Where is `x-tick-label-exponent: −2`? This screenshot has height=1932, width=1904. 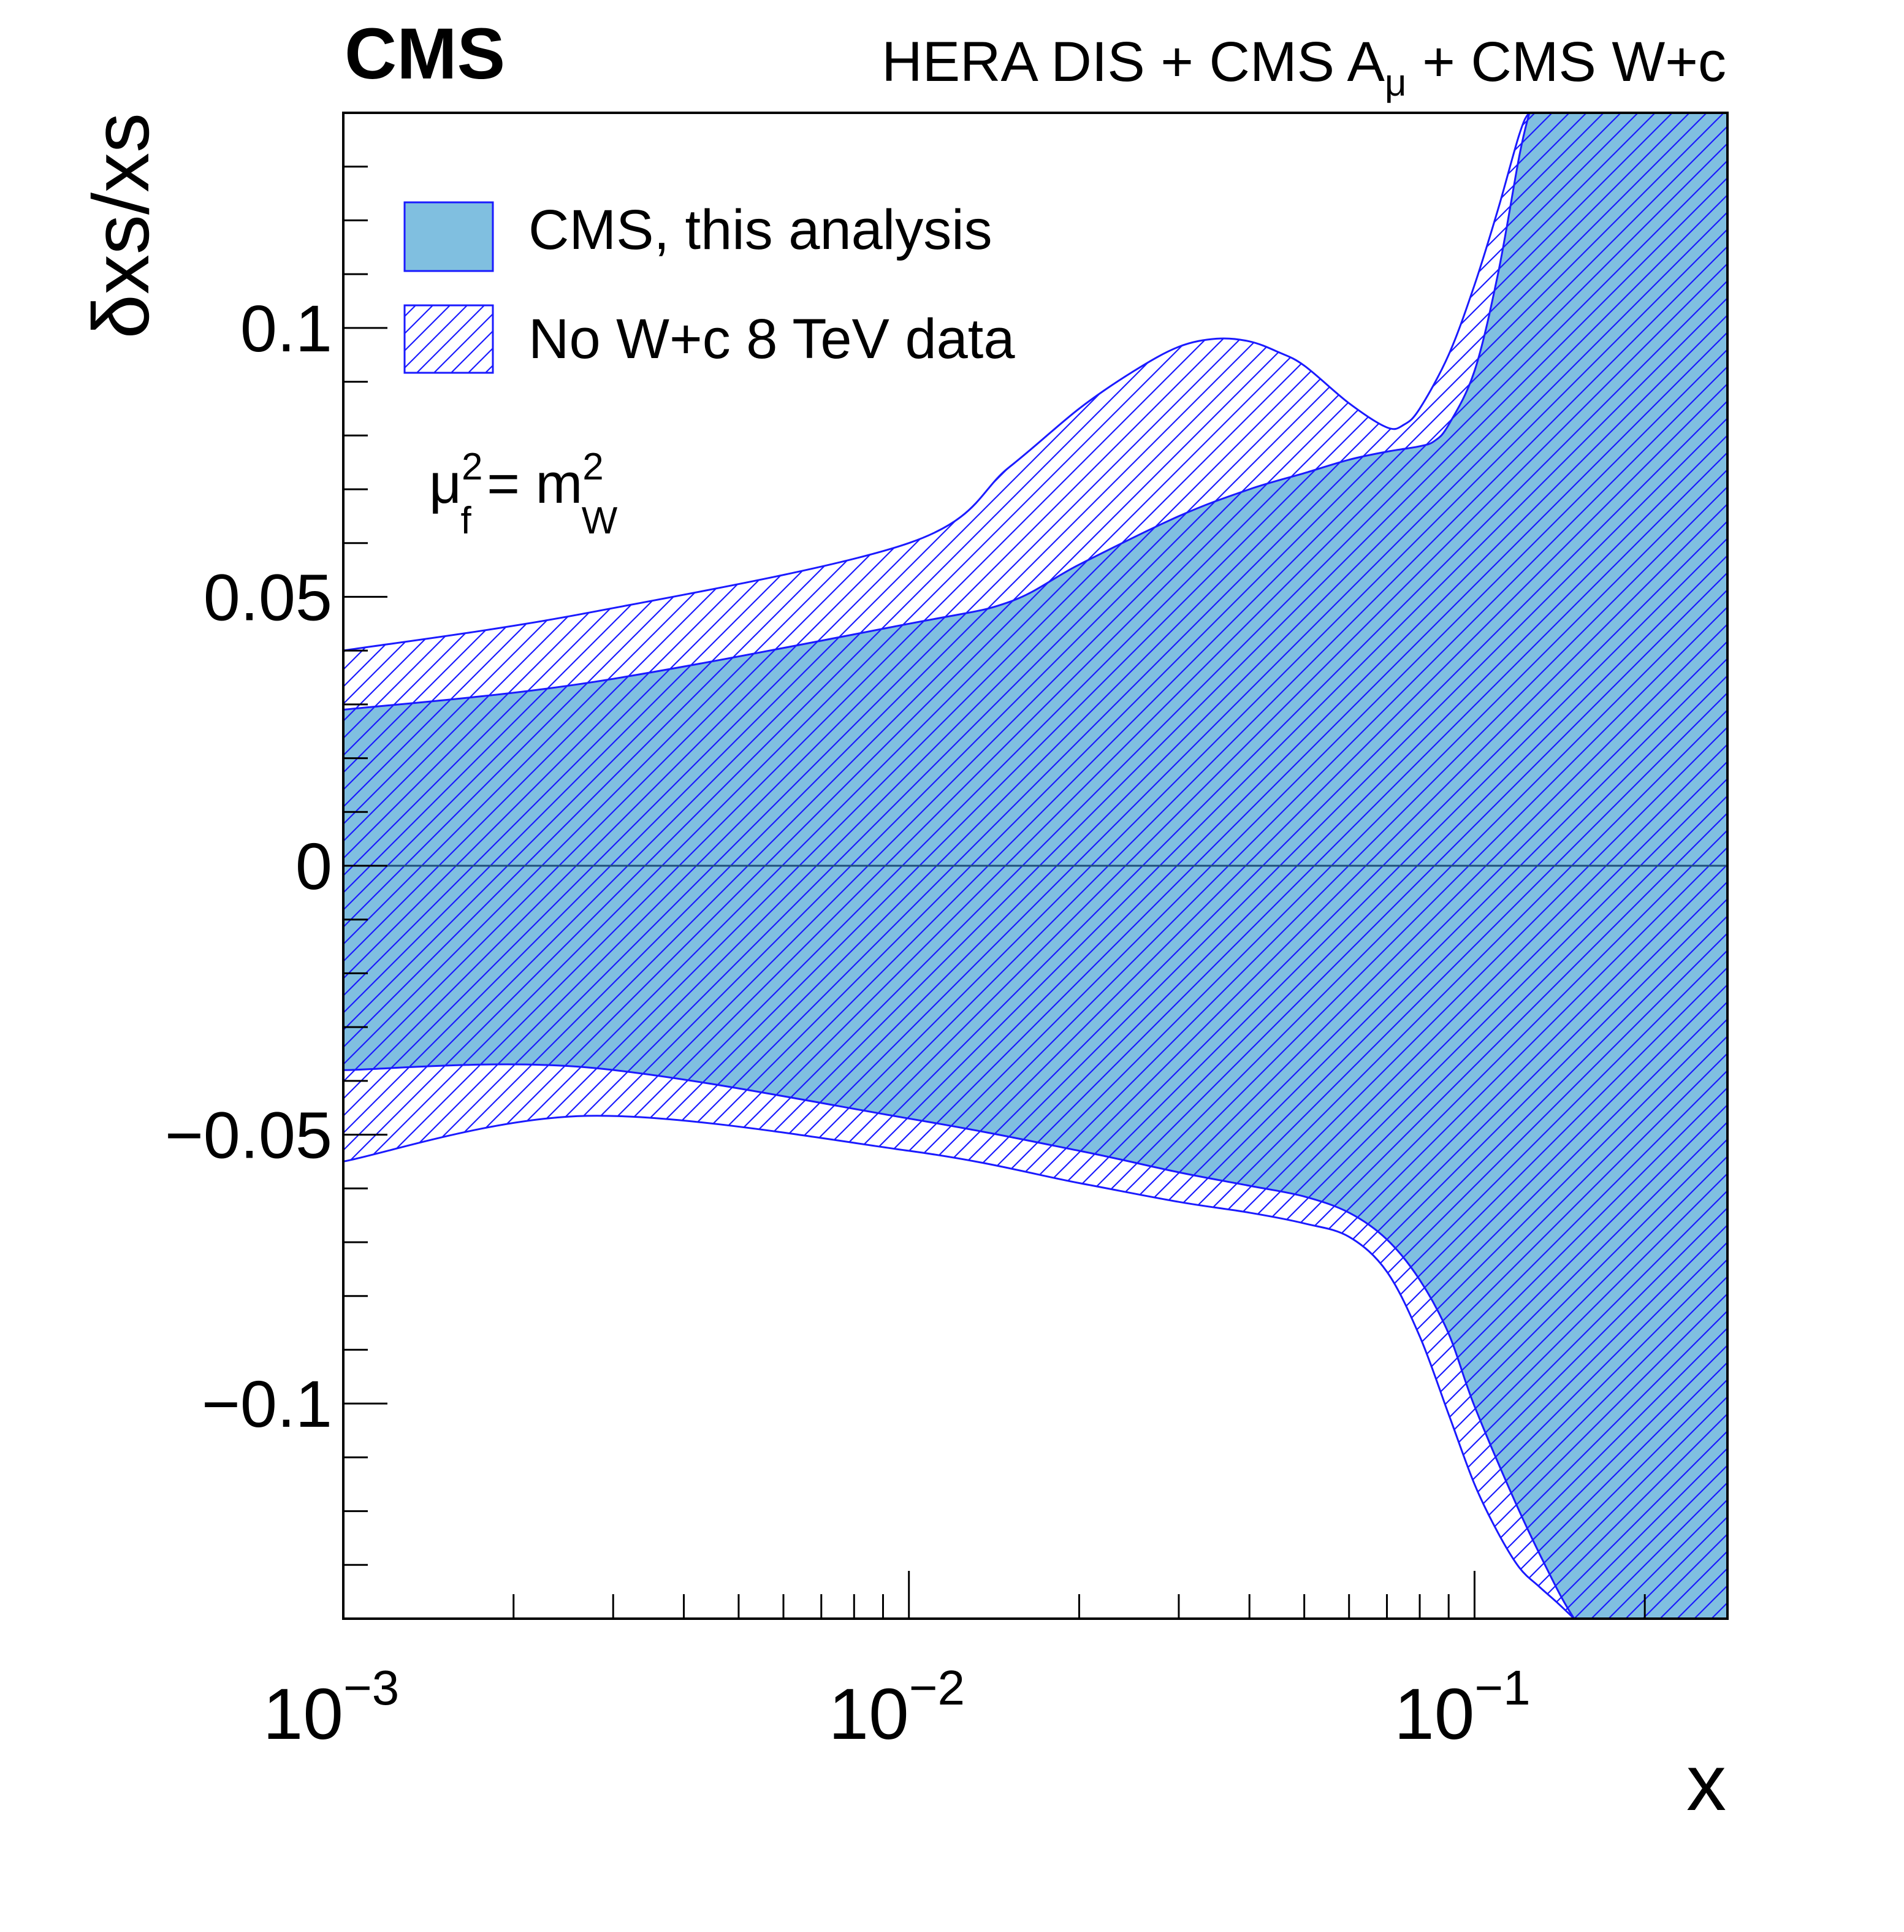
x-tick-label-exponent: −2 is located at coordinates (937, 1687).